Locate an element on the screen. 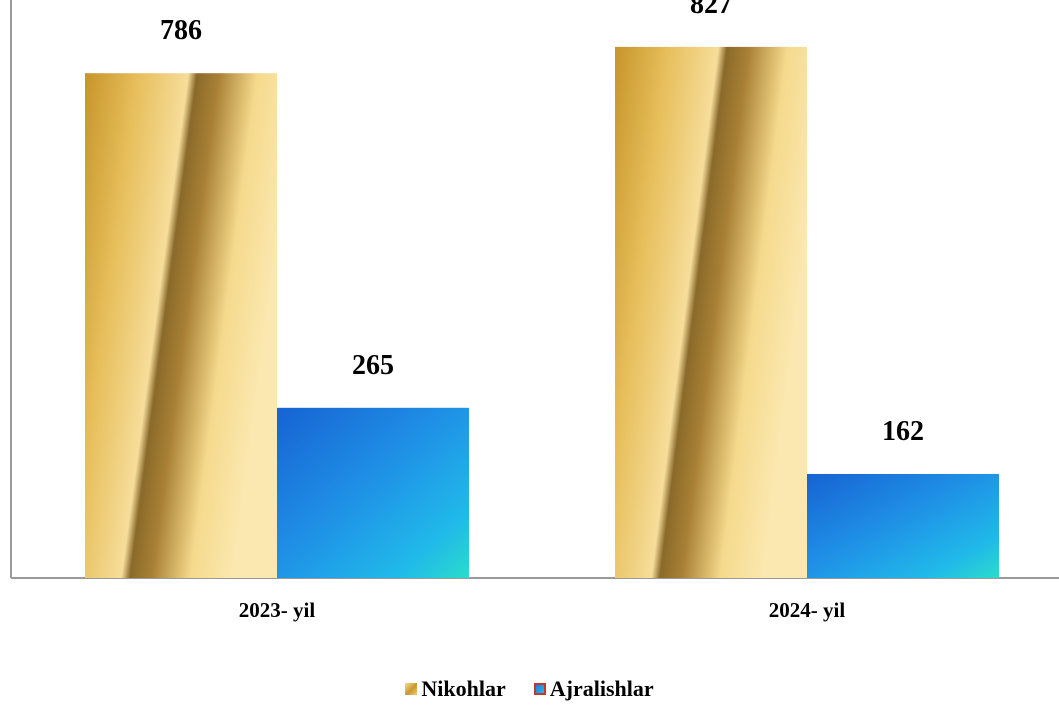 Image resolution: width=1059 pixels, height=706 pixels. legend-label-ajralishlar: Ajralishlar is located at coordinates (601, 688).